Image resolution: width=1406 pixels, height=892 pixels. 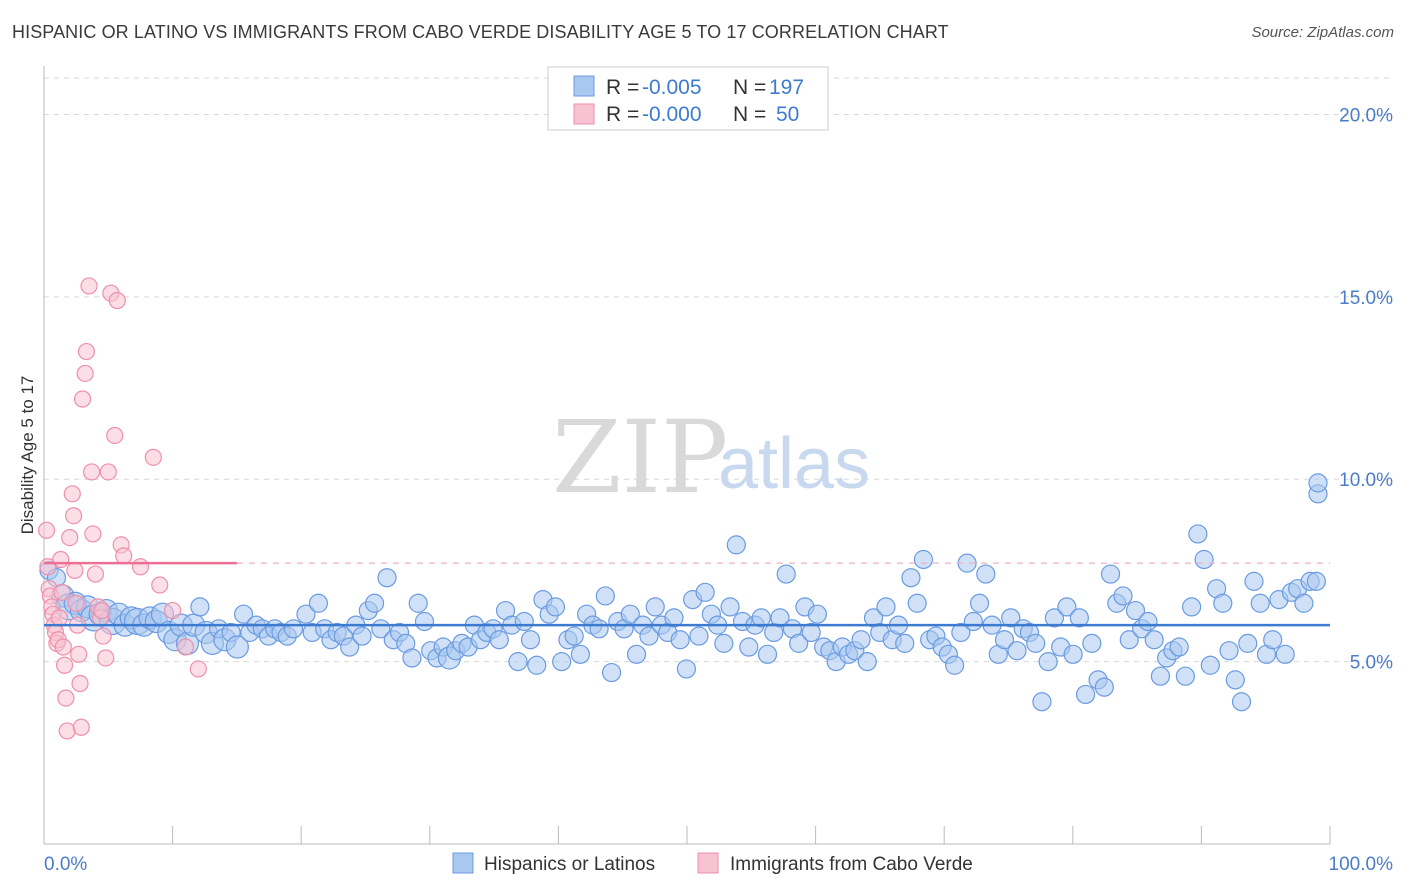 I want to click on watermark: ZIP atlas, so click(x=711, y=457).